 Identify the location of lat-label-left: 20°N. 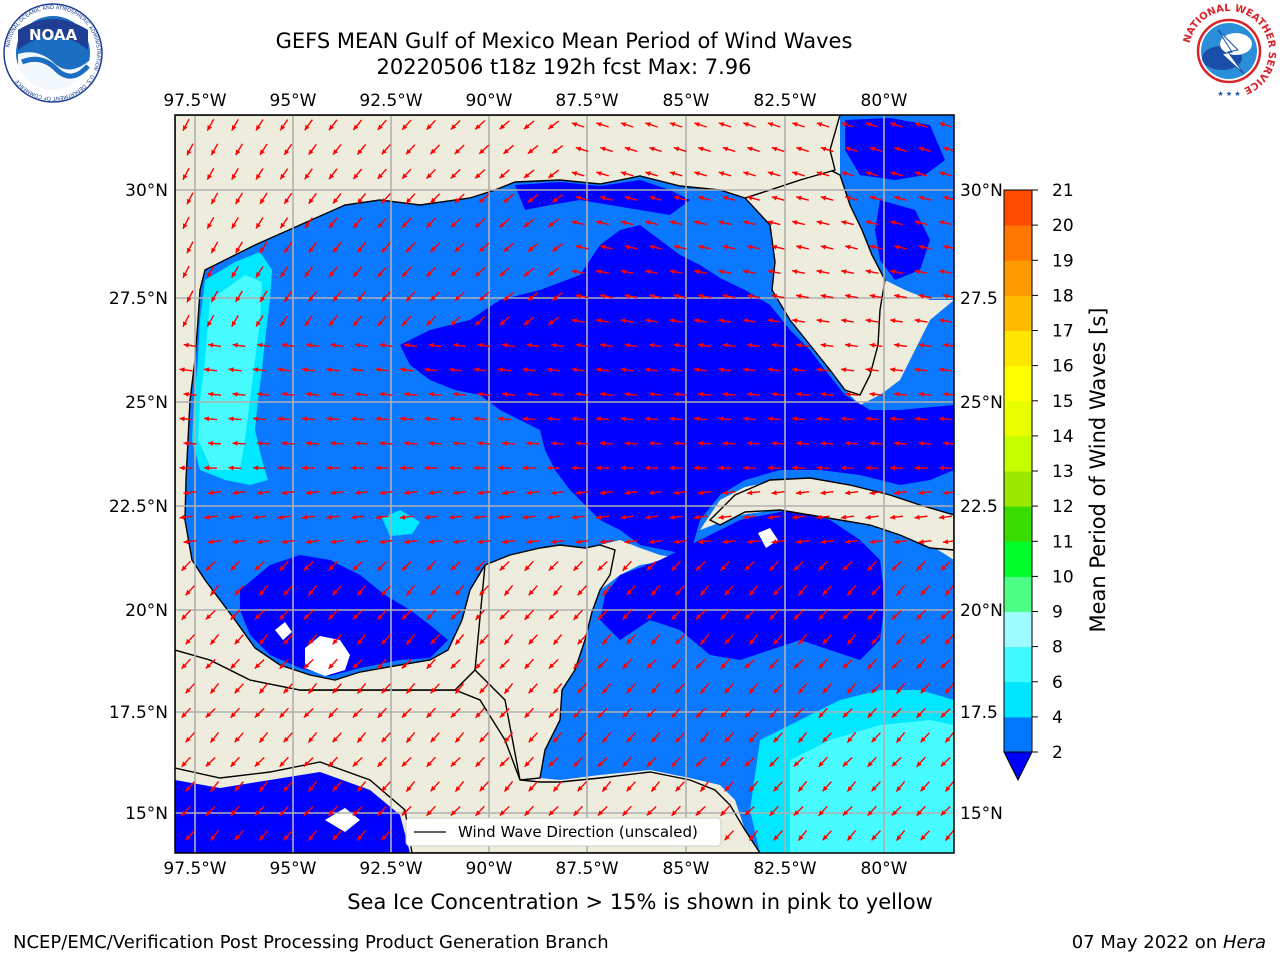
(146, 611).